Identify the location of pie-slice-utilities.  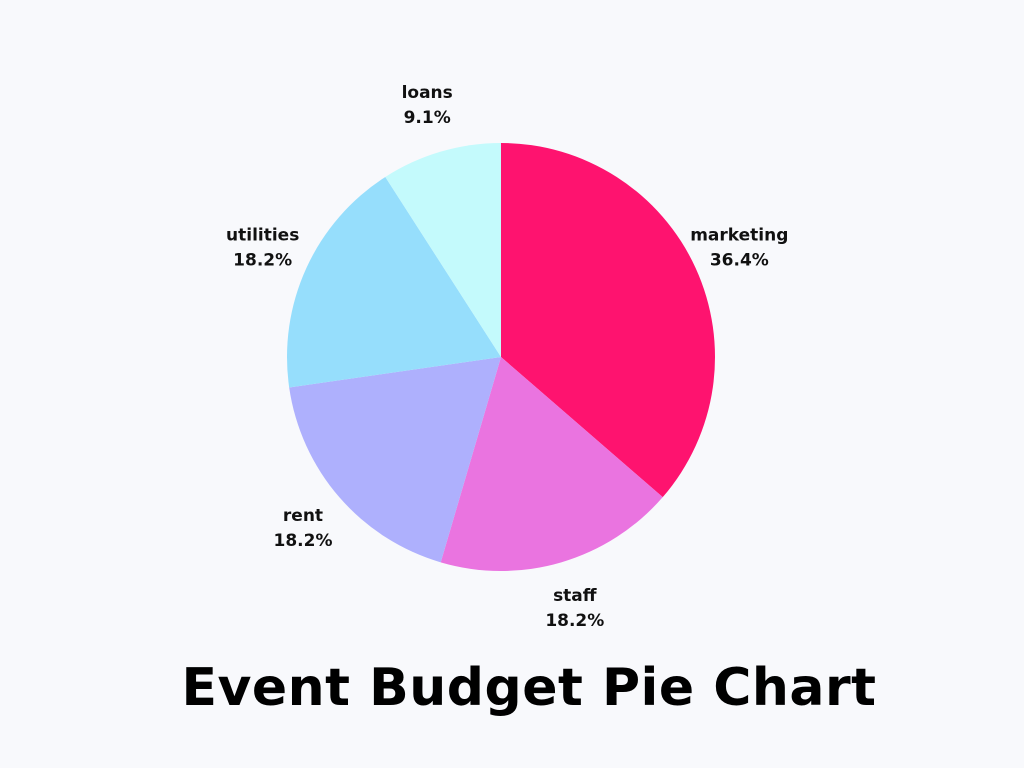
(394, 282).